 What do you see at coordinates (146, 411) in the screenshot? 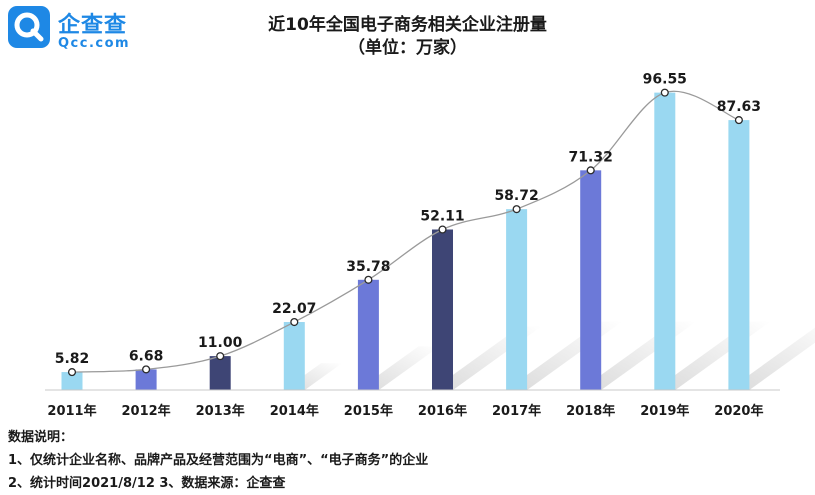
I see `x-tick-label-2: 2012年` at bounding box center [146, 411].